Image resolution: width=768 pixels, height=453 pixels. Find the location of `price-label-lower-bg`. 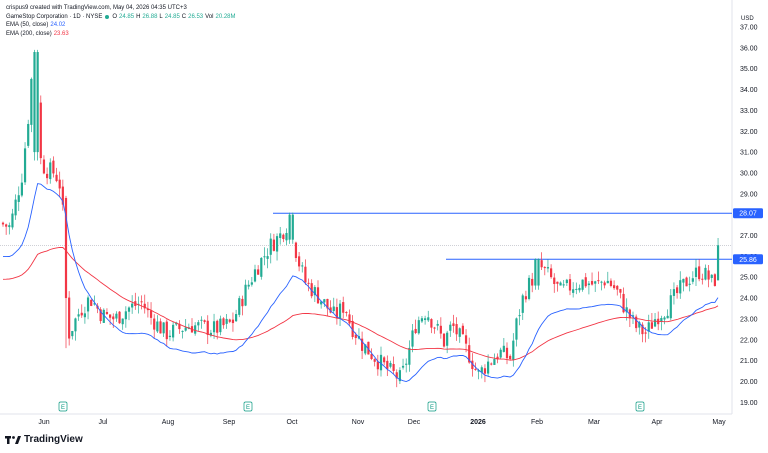

price-label-lower-bg is located at coordinates (748, 259).